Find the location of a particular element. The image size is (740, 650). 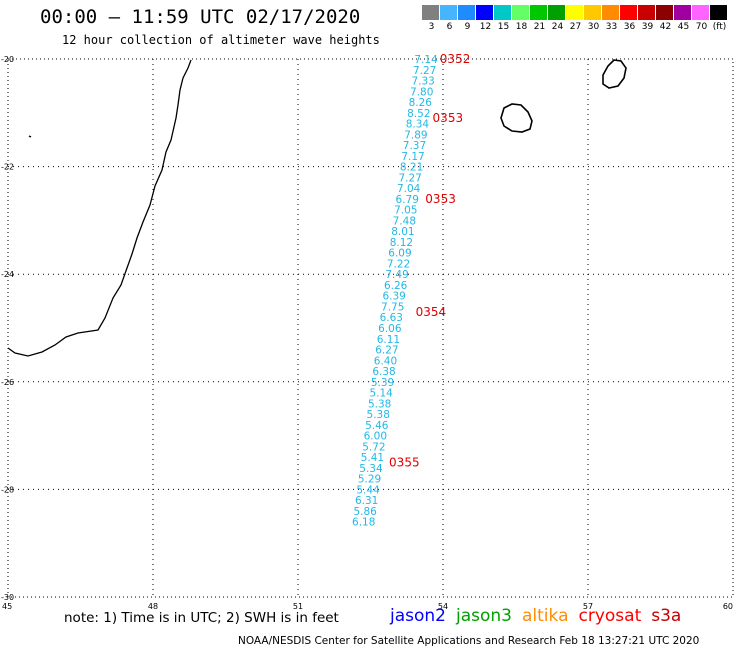

swh-value-label: 8.52 is located at coordinates (418, 114).